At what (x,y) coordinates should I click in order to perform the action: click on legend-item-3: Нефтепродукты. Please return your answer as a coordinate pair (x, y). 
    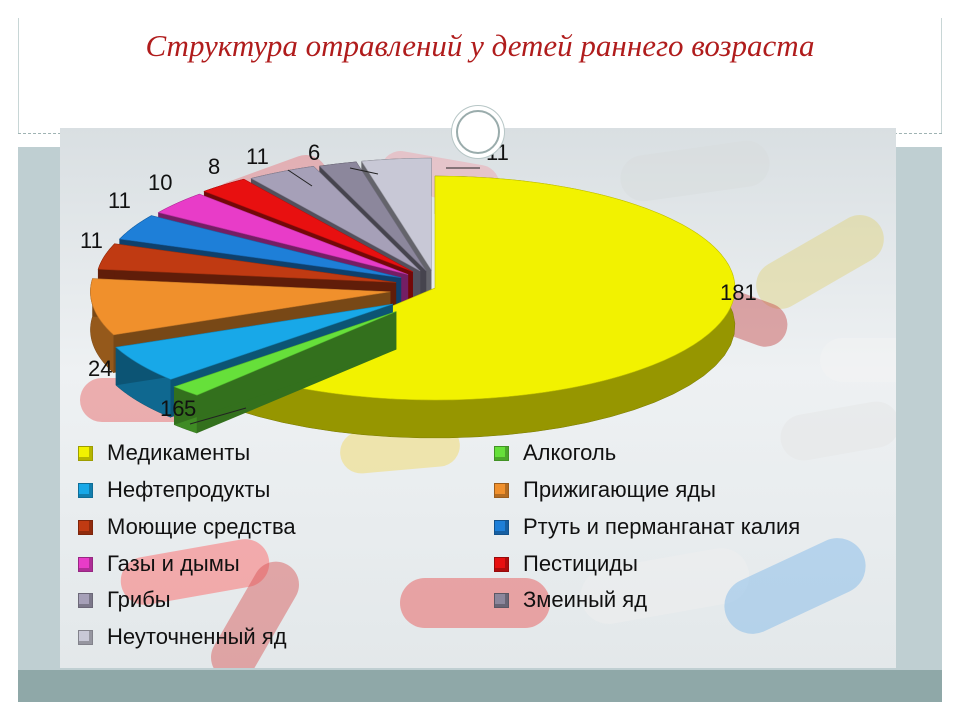
    Looking at the image, I should click on (174, 490).